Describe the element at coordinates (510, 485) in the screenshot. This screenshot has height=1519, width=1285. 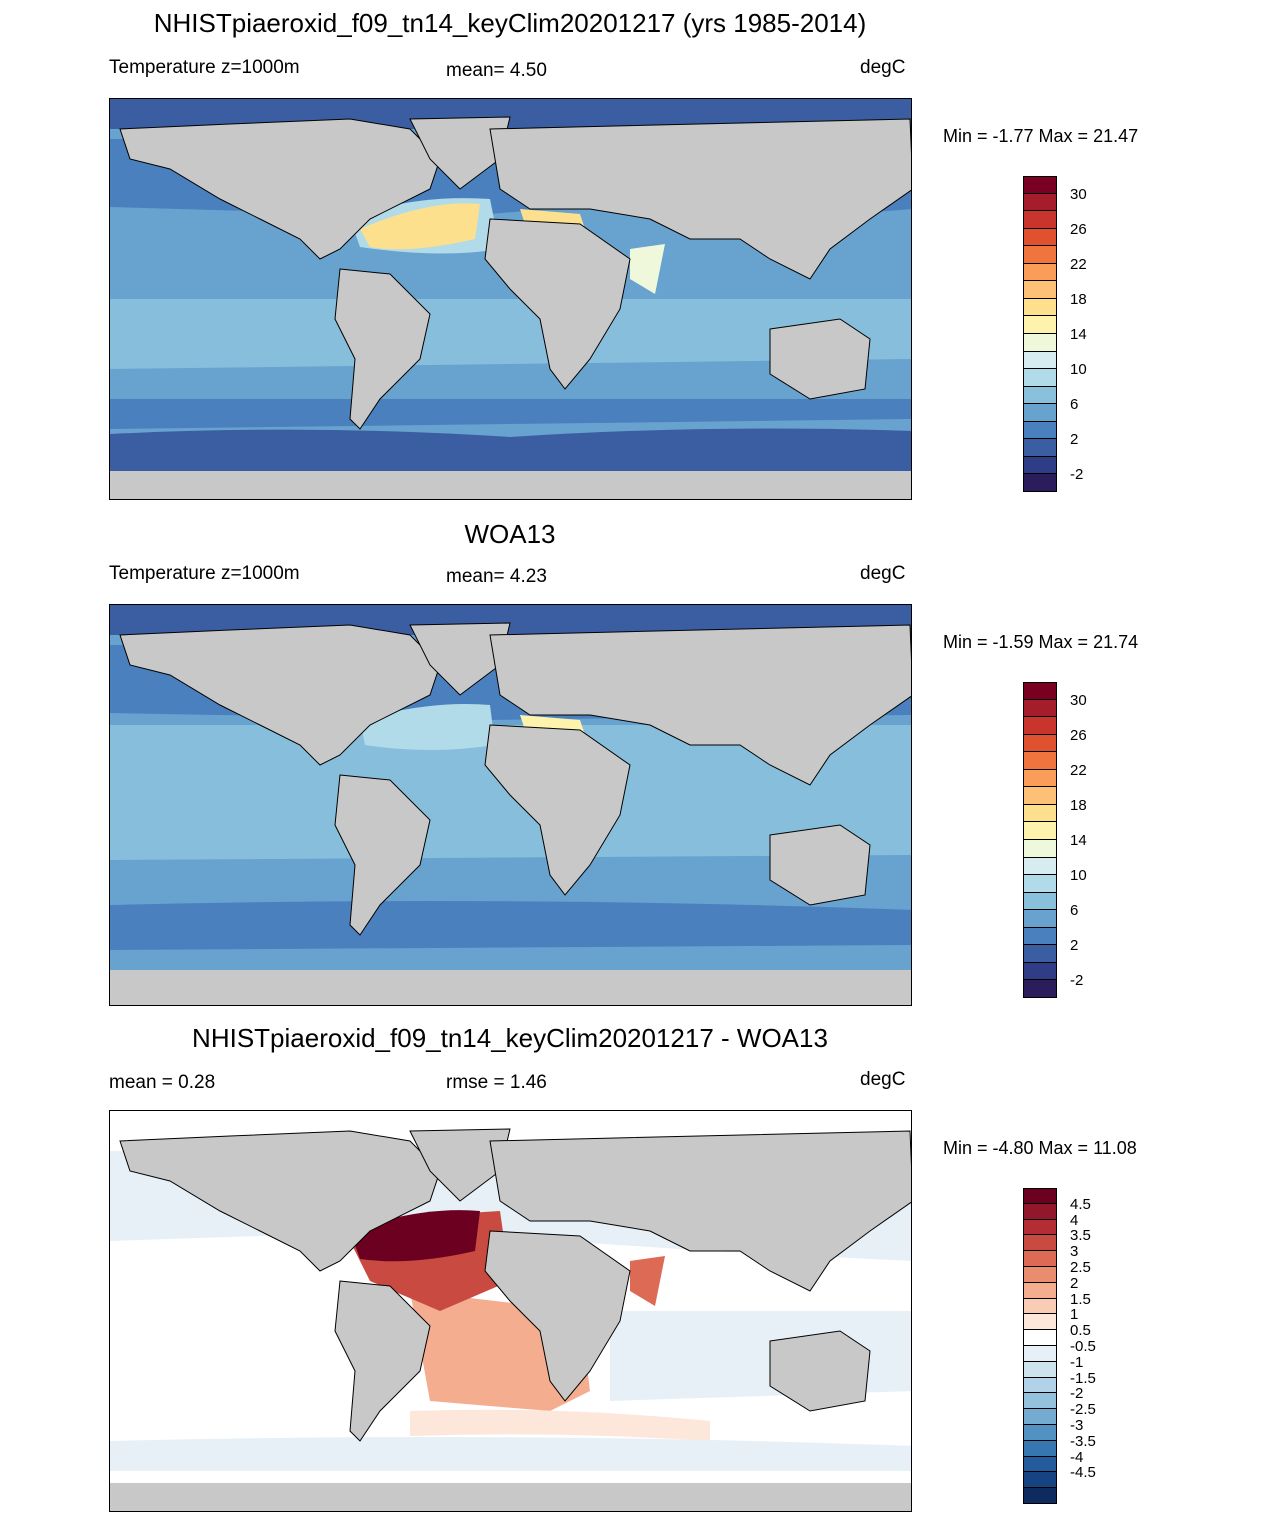
I see `panel1-antarctica` at that location.